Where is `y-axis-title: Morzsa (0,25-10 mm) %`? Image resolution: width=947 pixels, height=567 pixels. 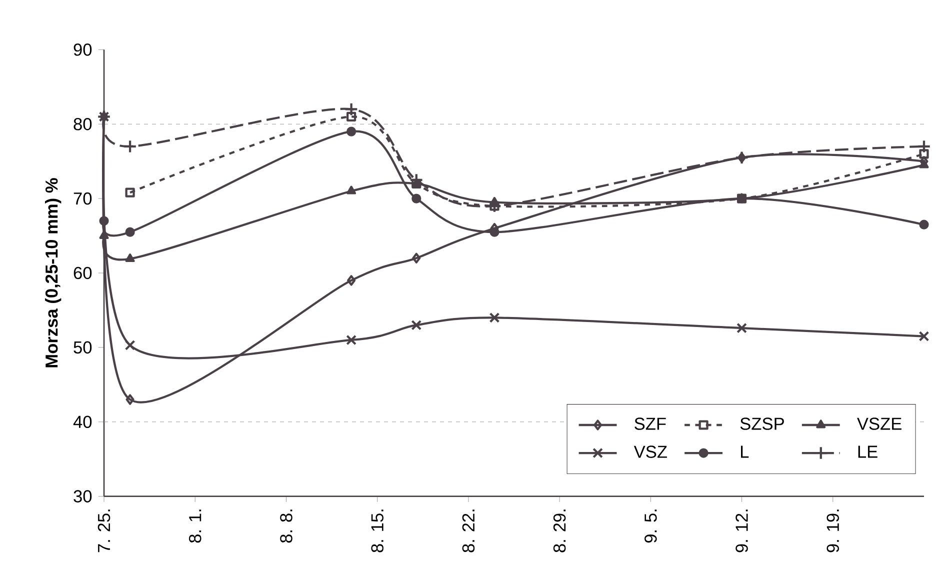
y-axis-title: Morzsa (0,25-10 mm) % is located at coordinates (53, 273).